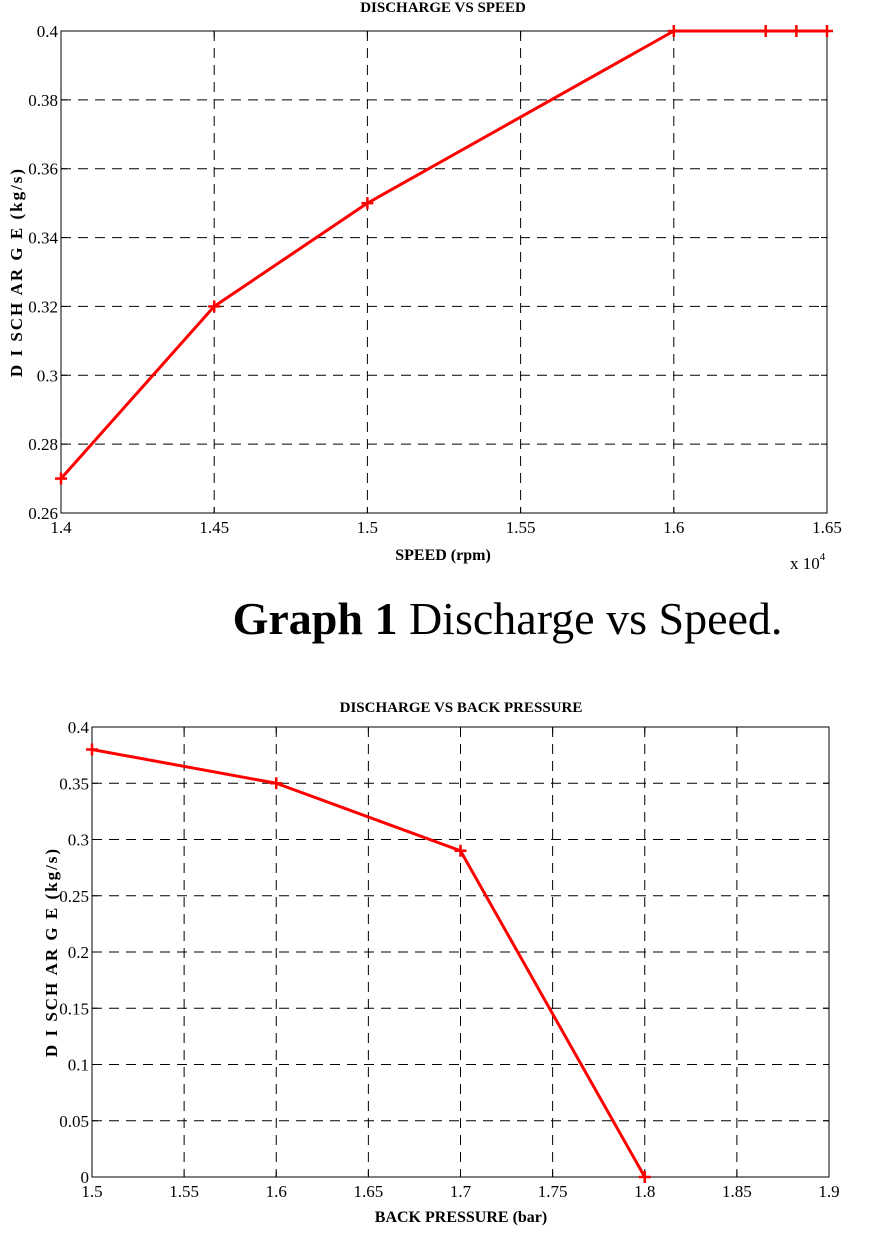 This screenshot has height=1255, width=869. Describe the element at coordinates (48, 31) in the screenshot. I see `chart1-ytick-label: 0.4` at that location.